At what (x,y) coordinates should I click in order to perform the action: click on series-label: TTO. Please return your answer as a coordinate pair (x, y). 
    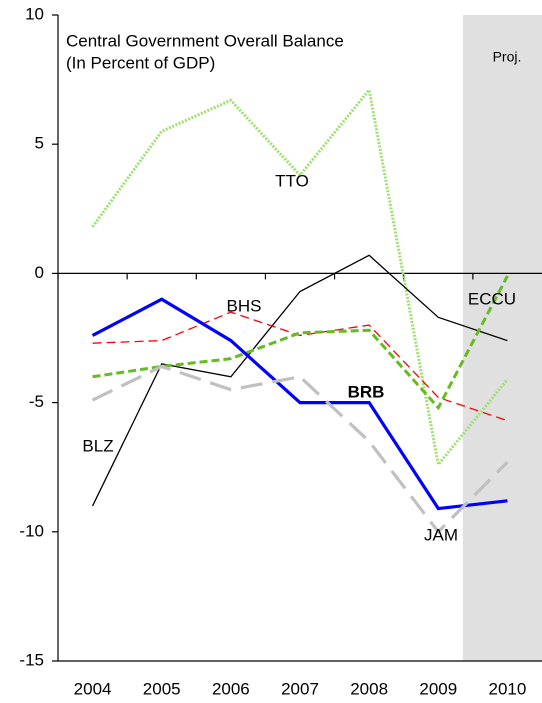
    Looking at the image, I should click on (292, 180).